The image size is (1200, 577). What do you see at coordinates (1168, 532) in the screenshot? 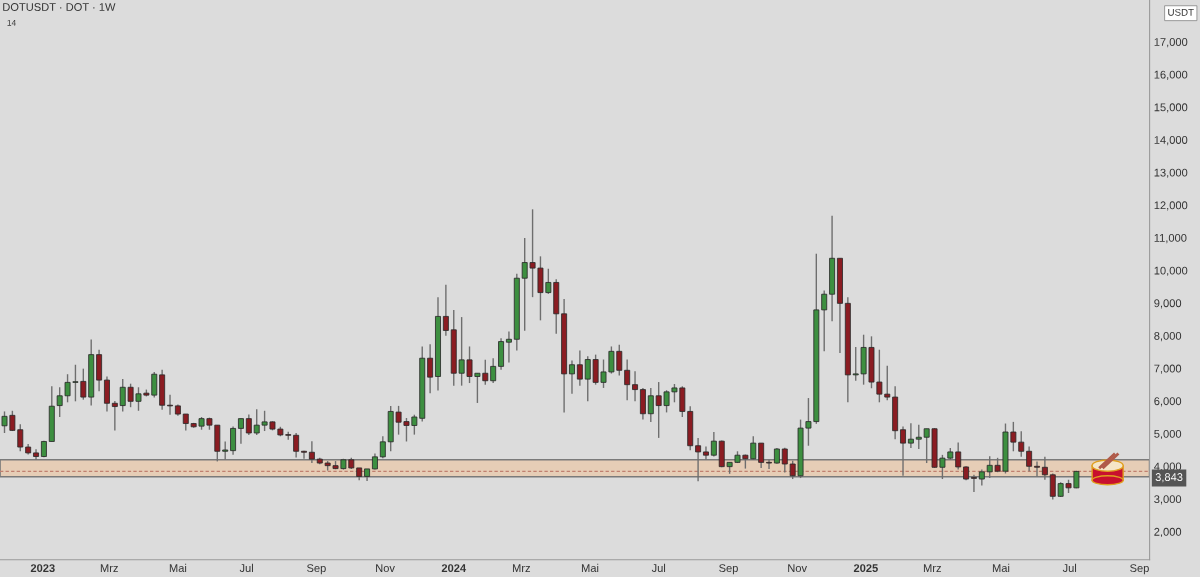
I see `y-tick-label: 2,000` at bounding box center [1168, 532].